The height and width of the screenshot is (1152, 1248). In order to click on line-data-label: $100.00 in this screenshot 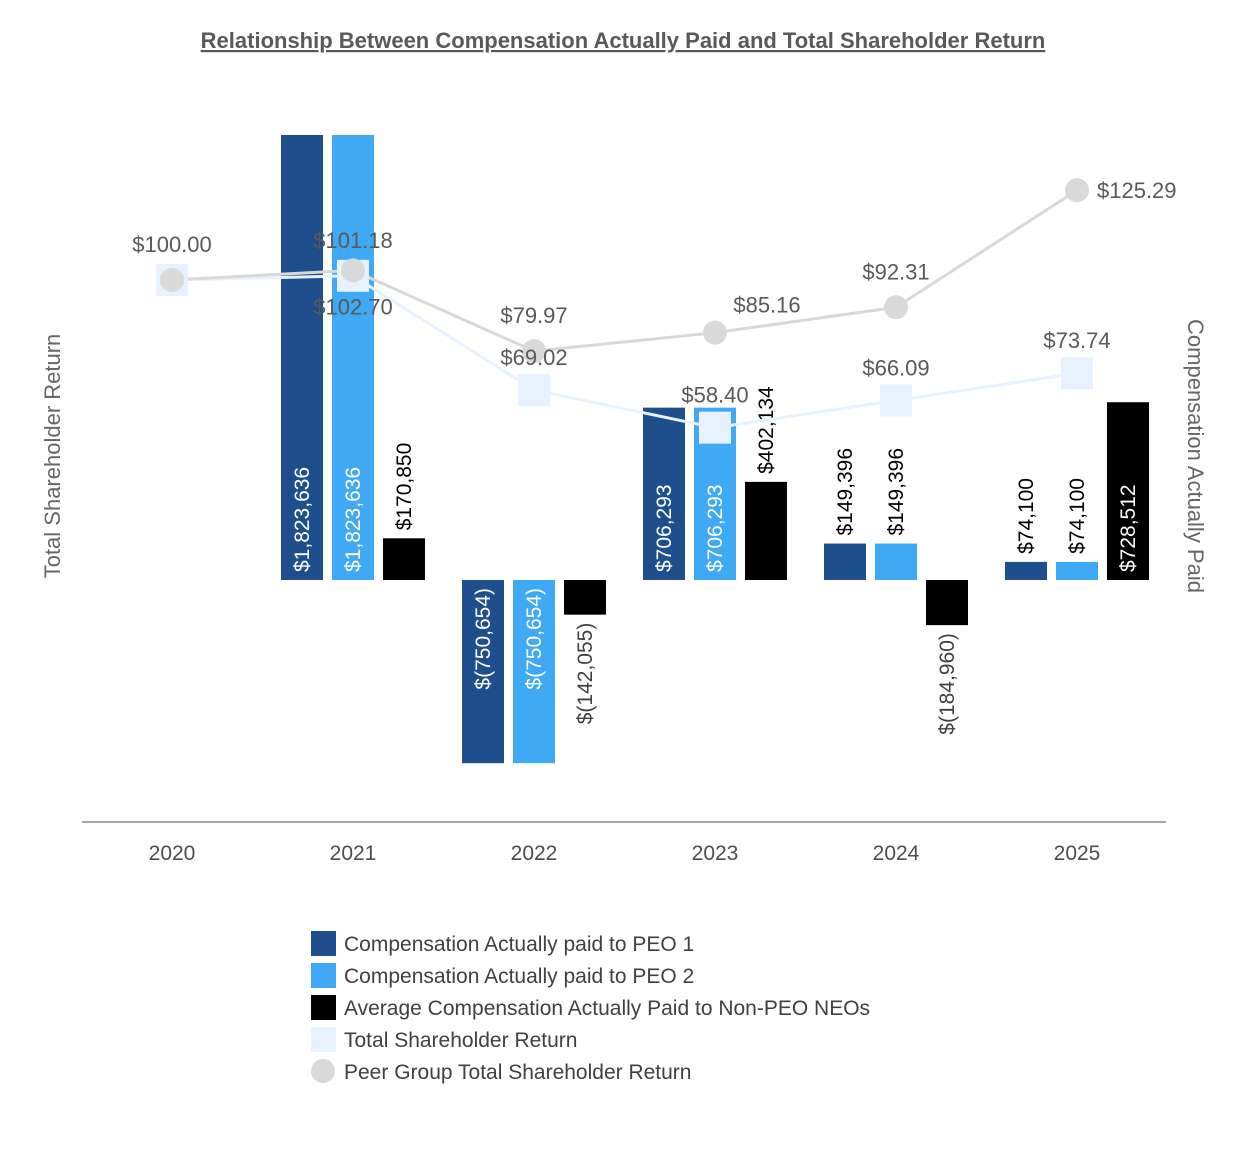, I will do `click(172, 244)`.